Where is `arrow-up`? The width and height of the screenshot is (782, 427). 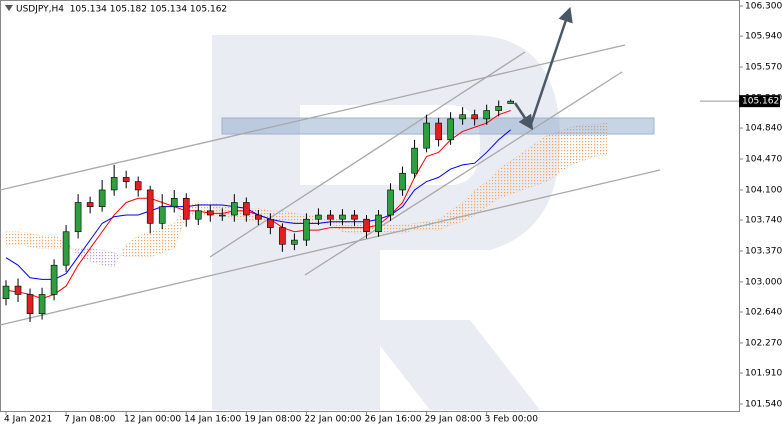
arrow-up is located at coordinates (551, 65).